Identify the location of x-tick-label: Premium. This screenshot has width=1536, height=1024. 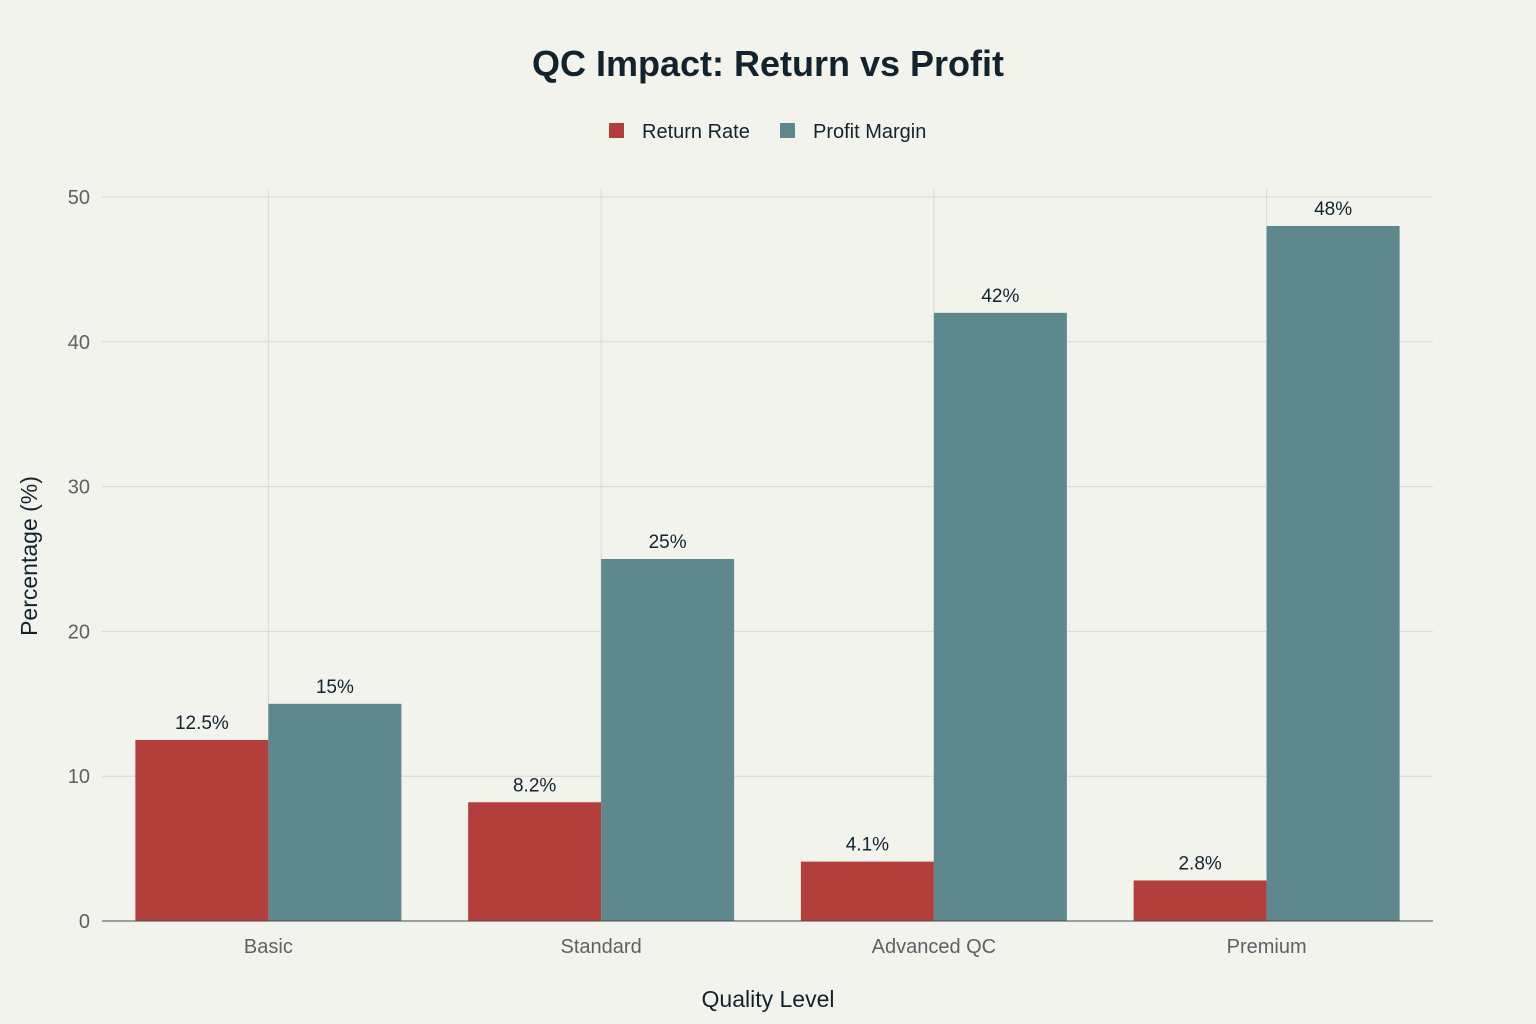
(1267, 947).